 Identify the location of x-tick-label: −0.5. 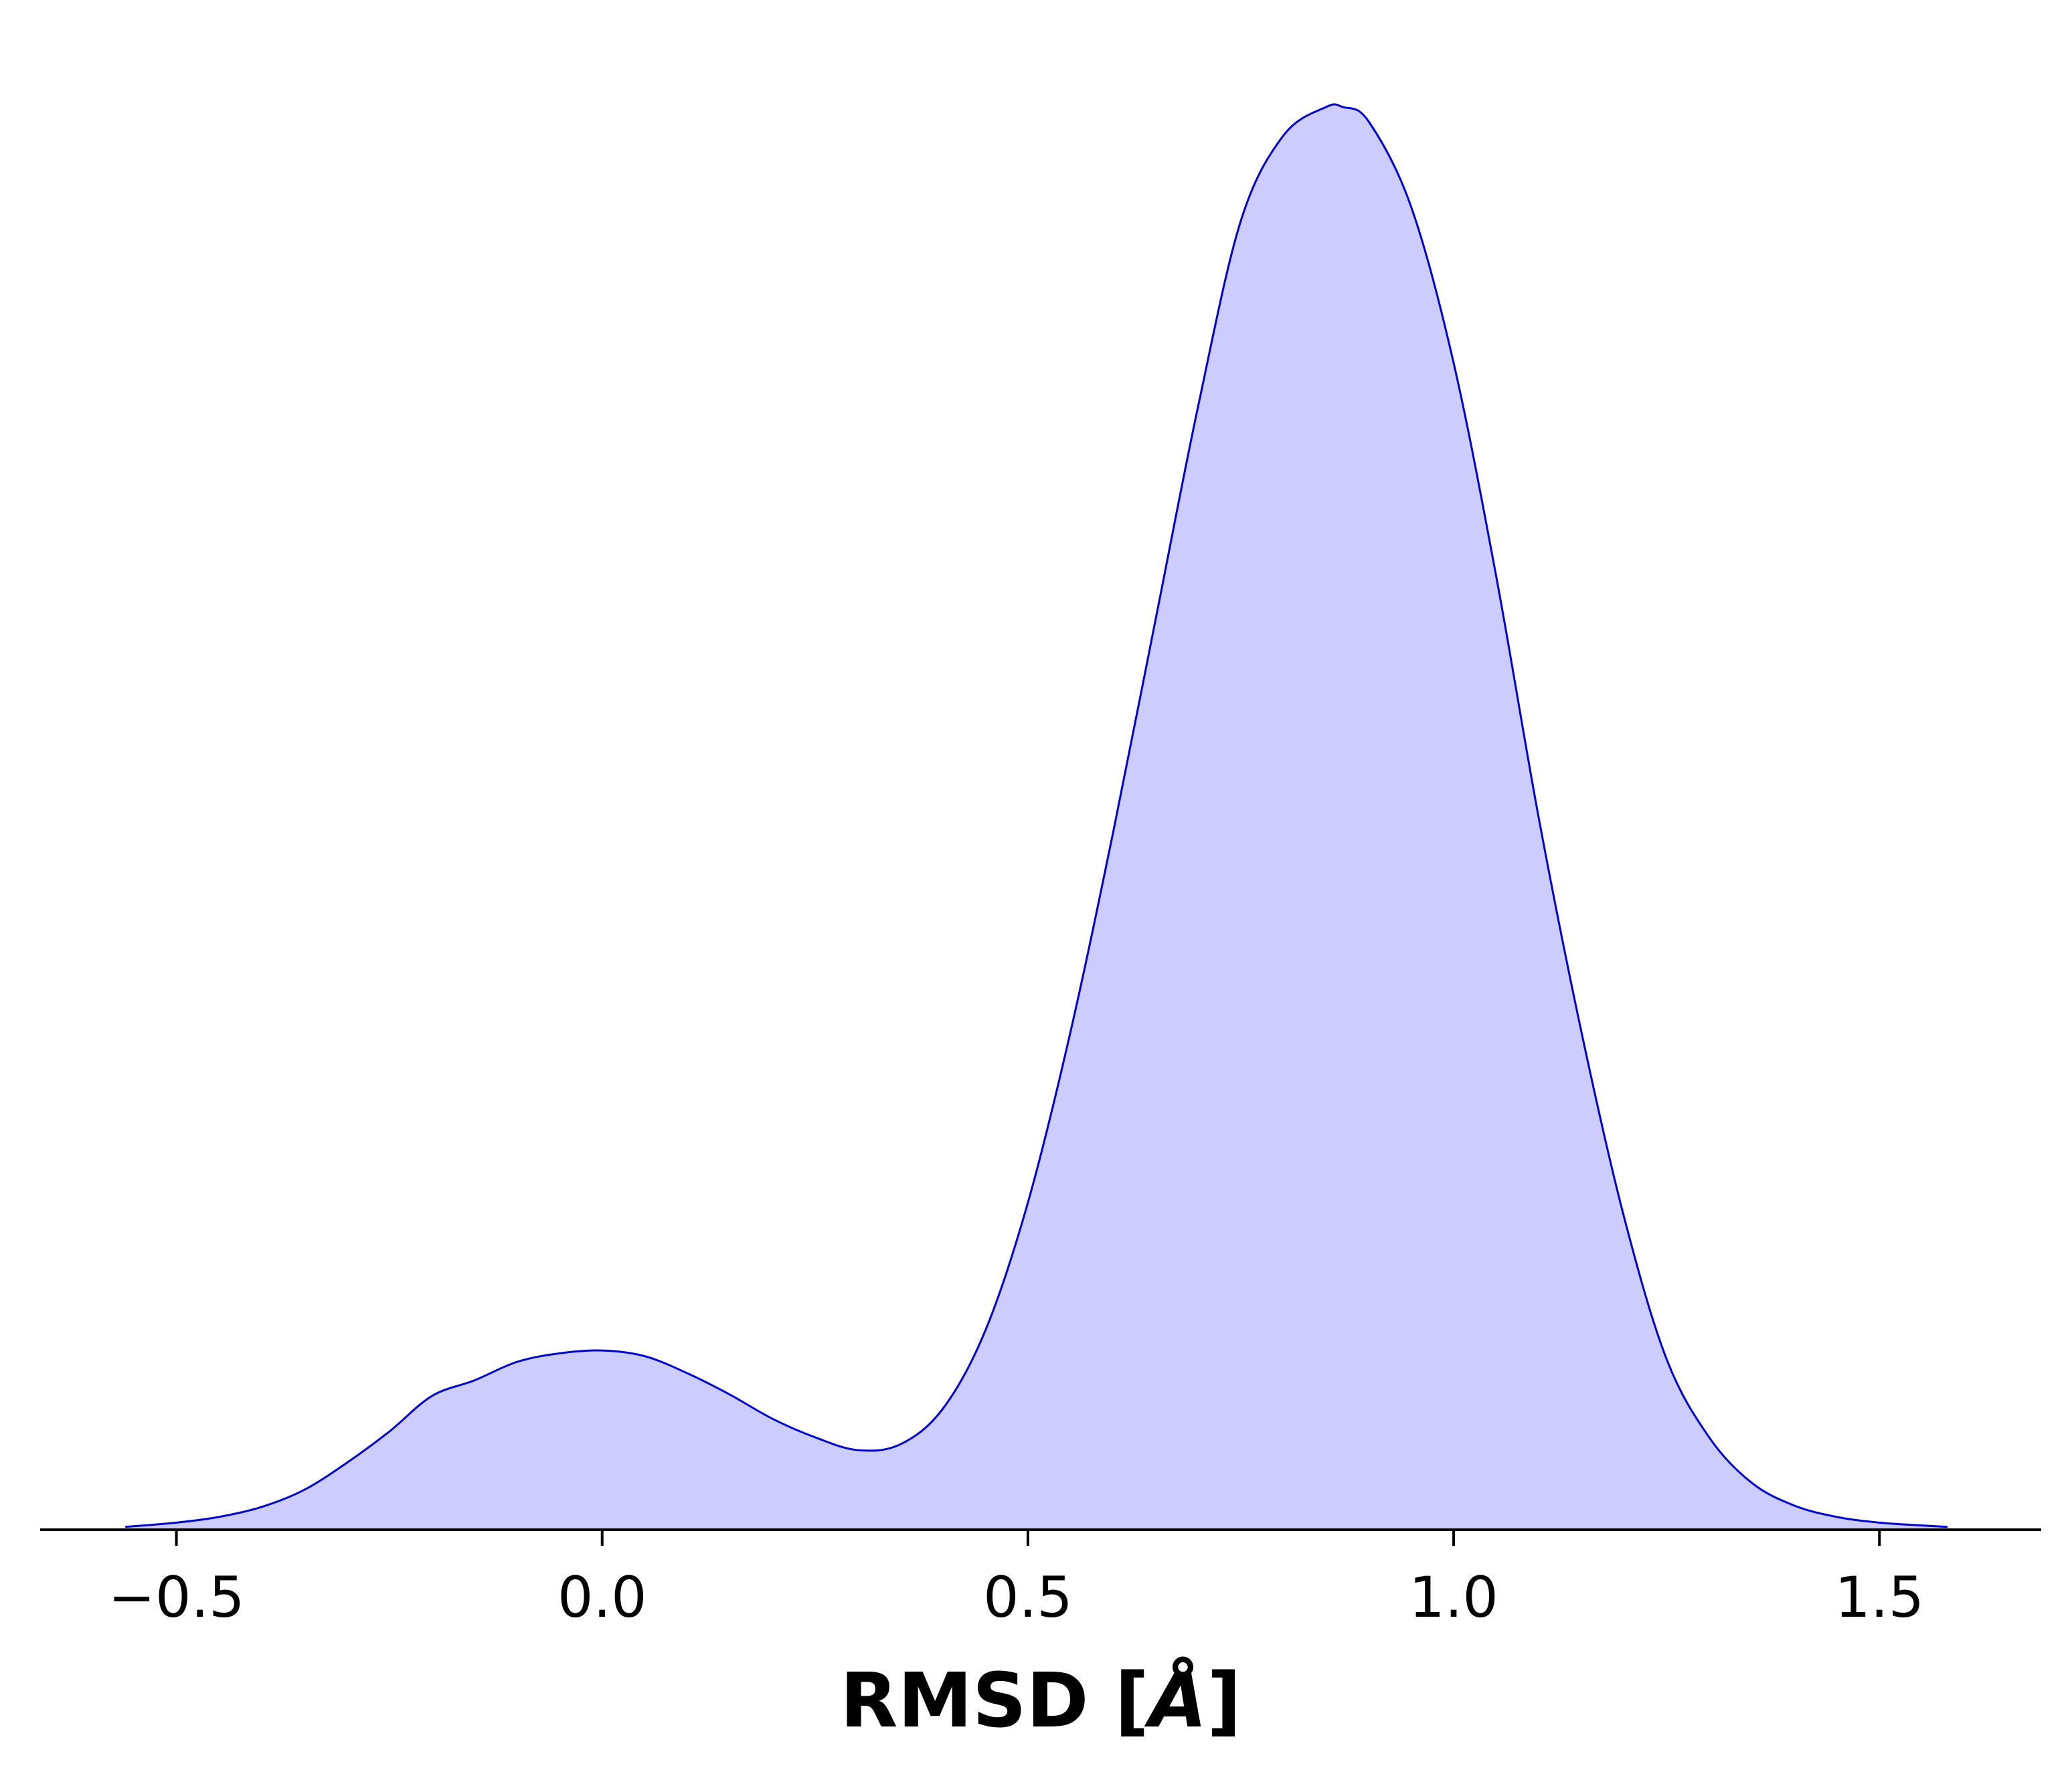
(176, 1597).